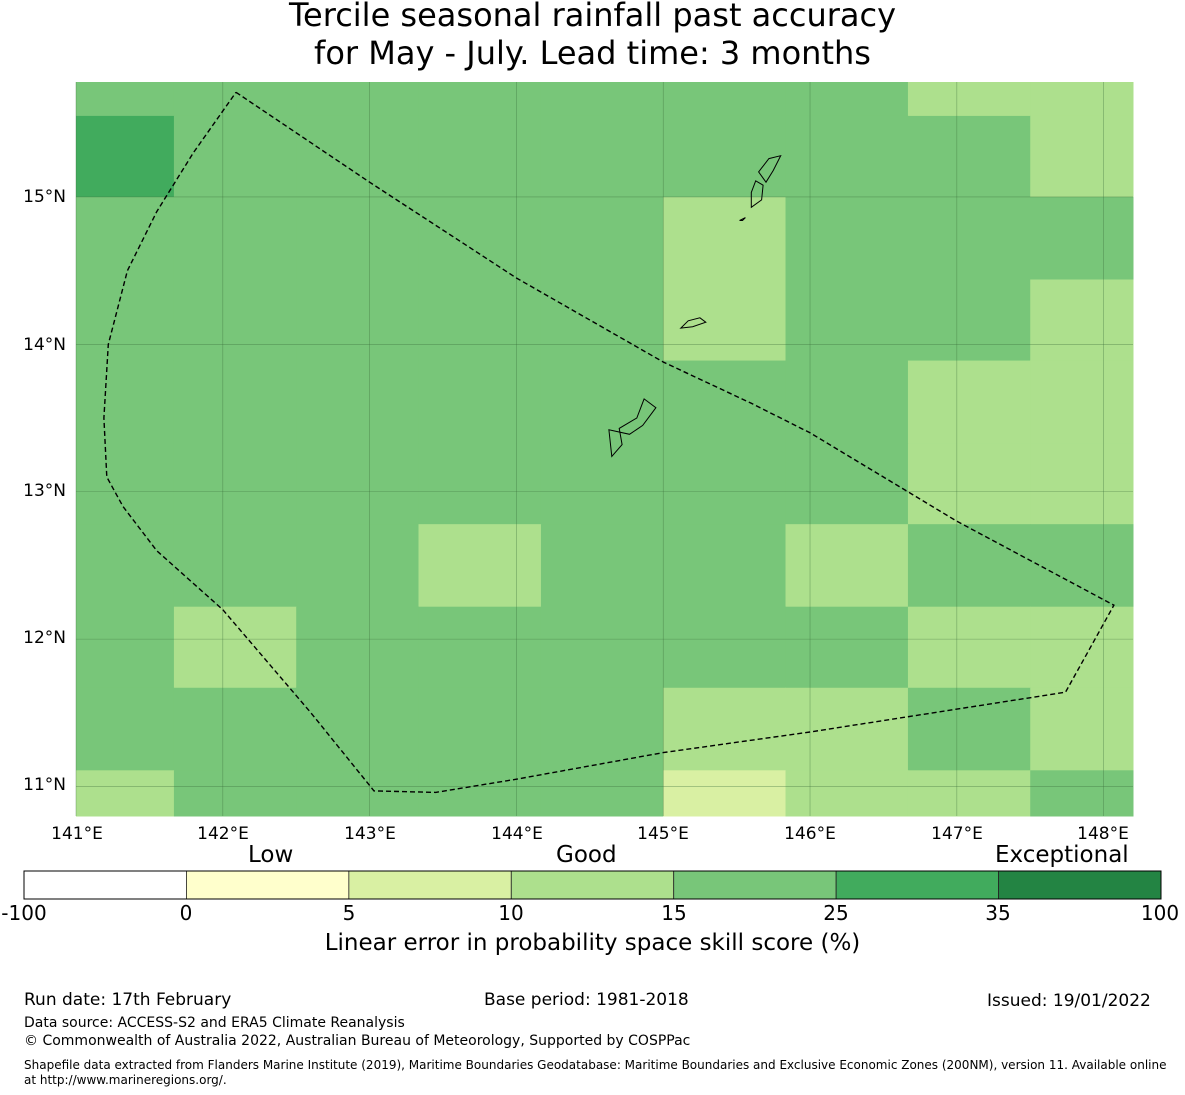 The height and width of the screenshot is (1095, 1185). Describe the element at coordinates (128, 1000) in the screenshot. I see `run-date: Run date: 17th February` at that location.